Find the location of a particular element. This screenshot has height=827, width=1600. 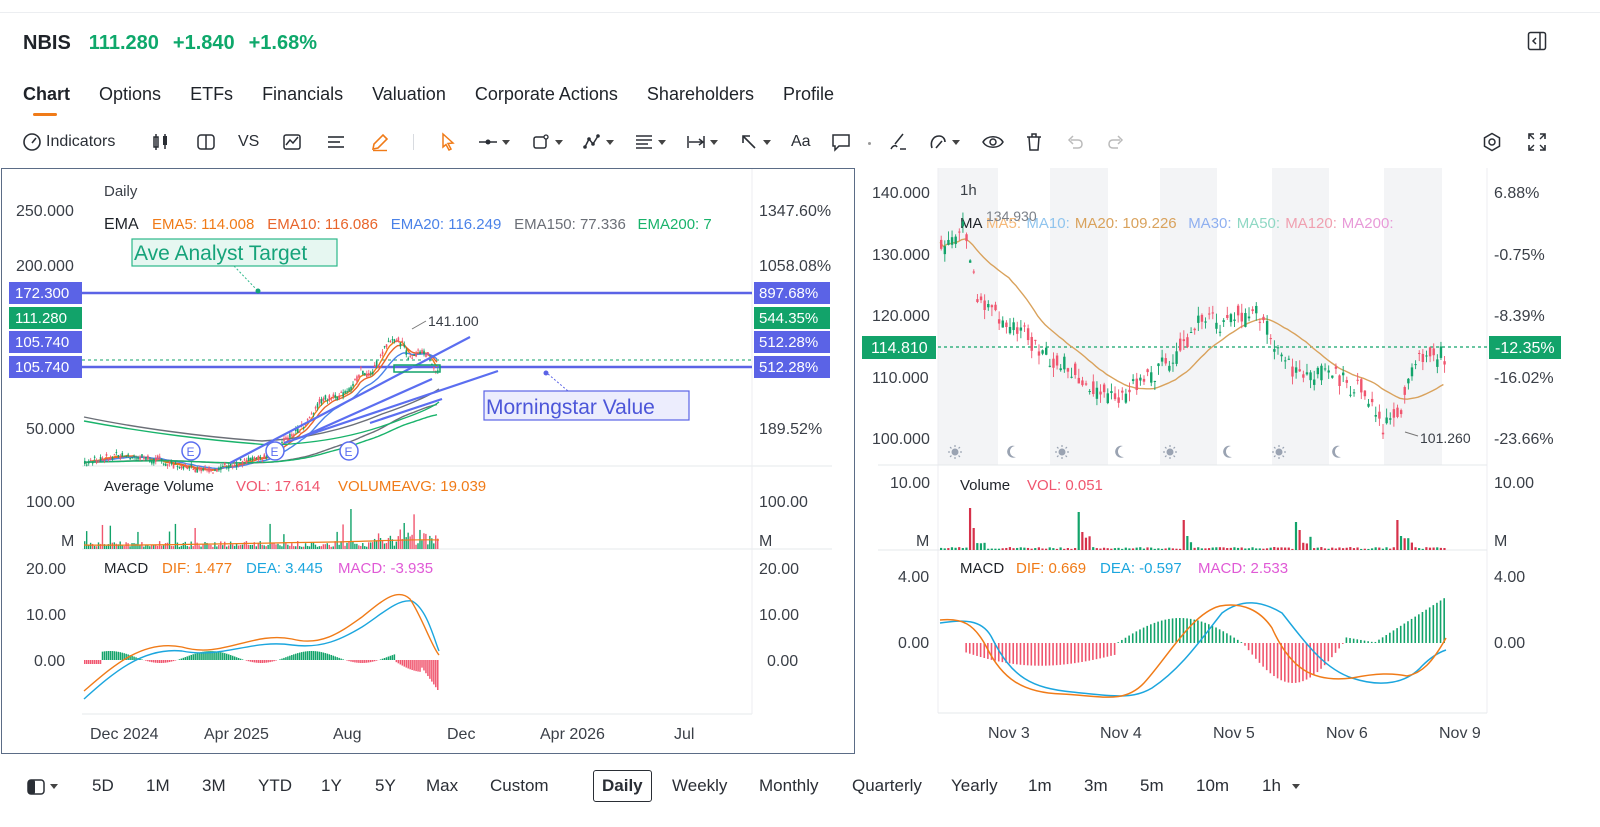

last-price: 111.280 is located at coordinates (123, 42).